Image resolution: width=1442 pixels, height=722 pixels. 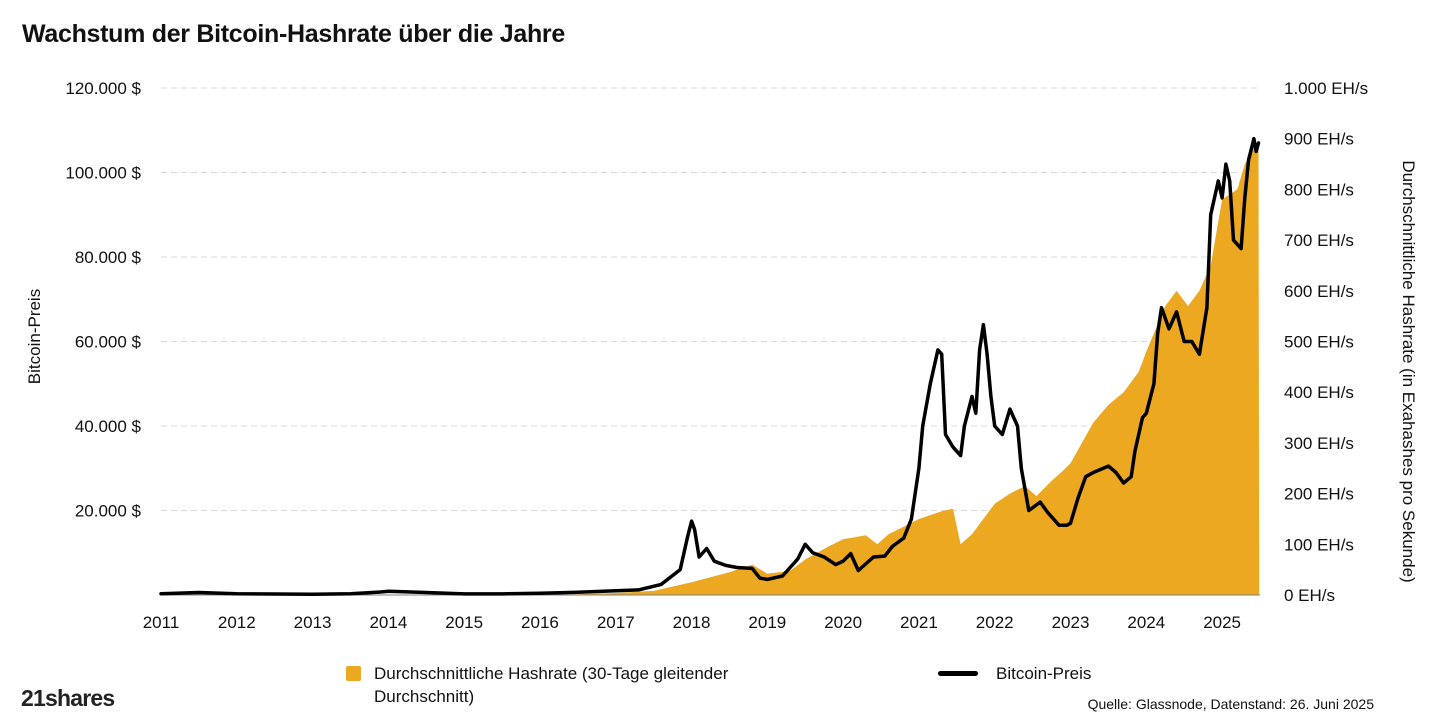 What do you see at coordinates (958, 673) in the screenshot?
I see `legend-swatch-price` at bounding box center [958, 673].